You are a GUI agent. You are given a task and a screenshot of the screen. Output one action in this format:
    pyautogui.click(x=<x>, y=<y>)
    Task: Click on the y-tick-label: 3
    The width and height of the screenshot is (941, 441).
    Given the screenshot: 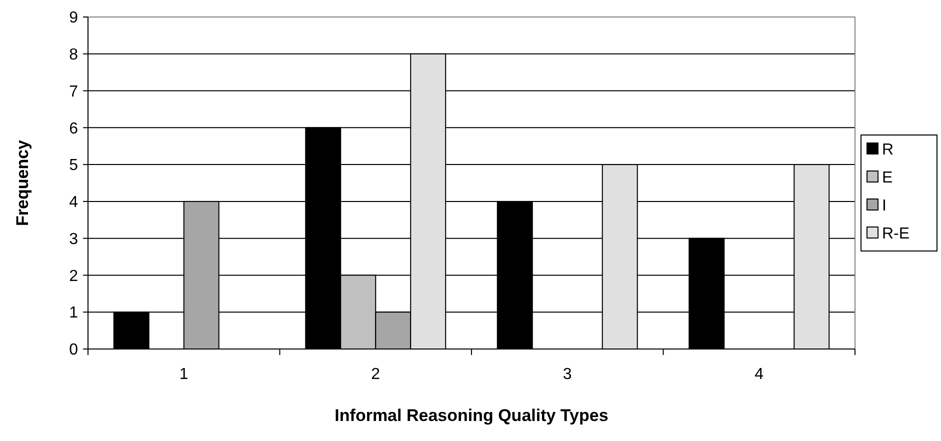 What is the action you would take?
    pyautogui.click(x=73, y=239)
    